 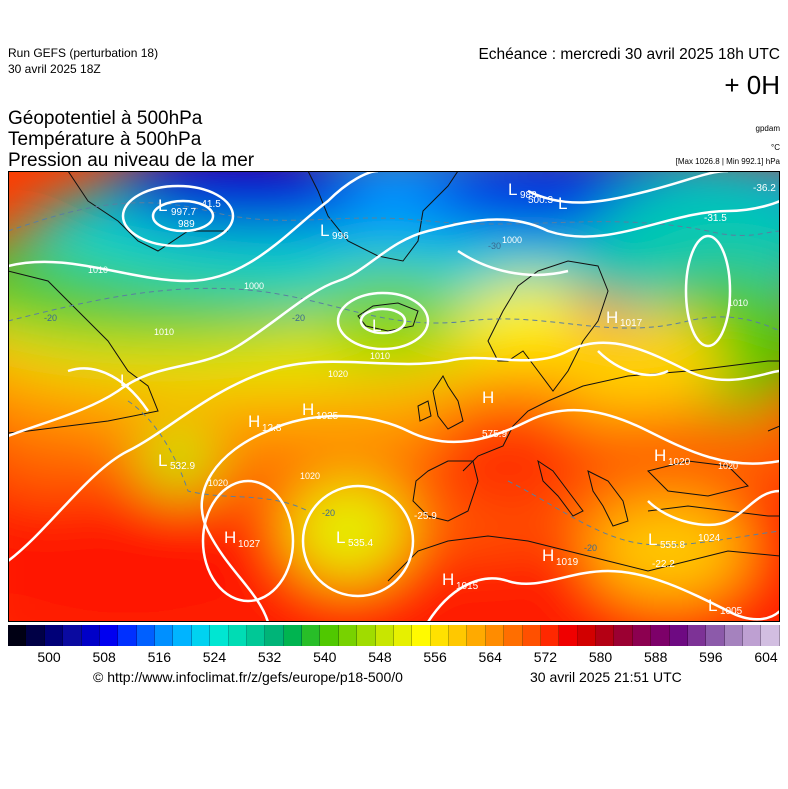 I want to click on pressure-center-low-4: L, so click(x=562, y=203).